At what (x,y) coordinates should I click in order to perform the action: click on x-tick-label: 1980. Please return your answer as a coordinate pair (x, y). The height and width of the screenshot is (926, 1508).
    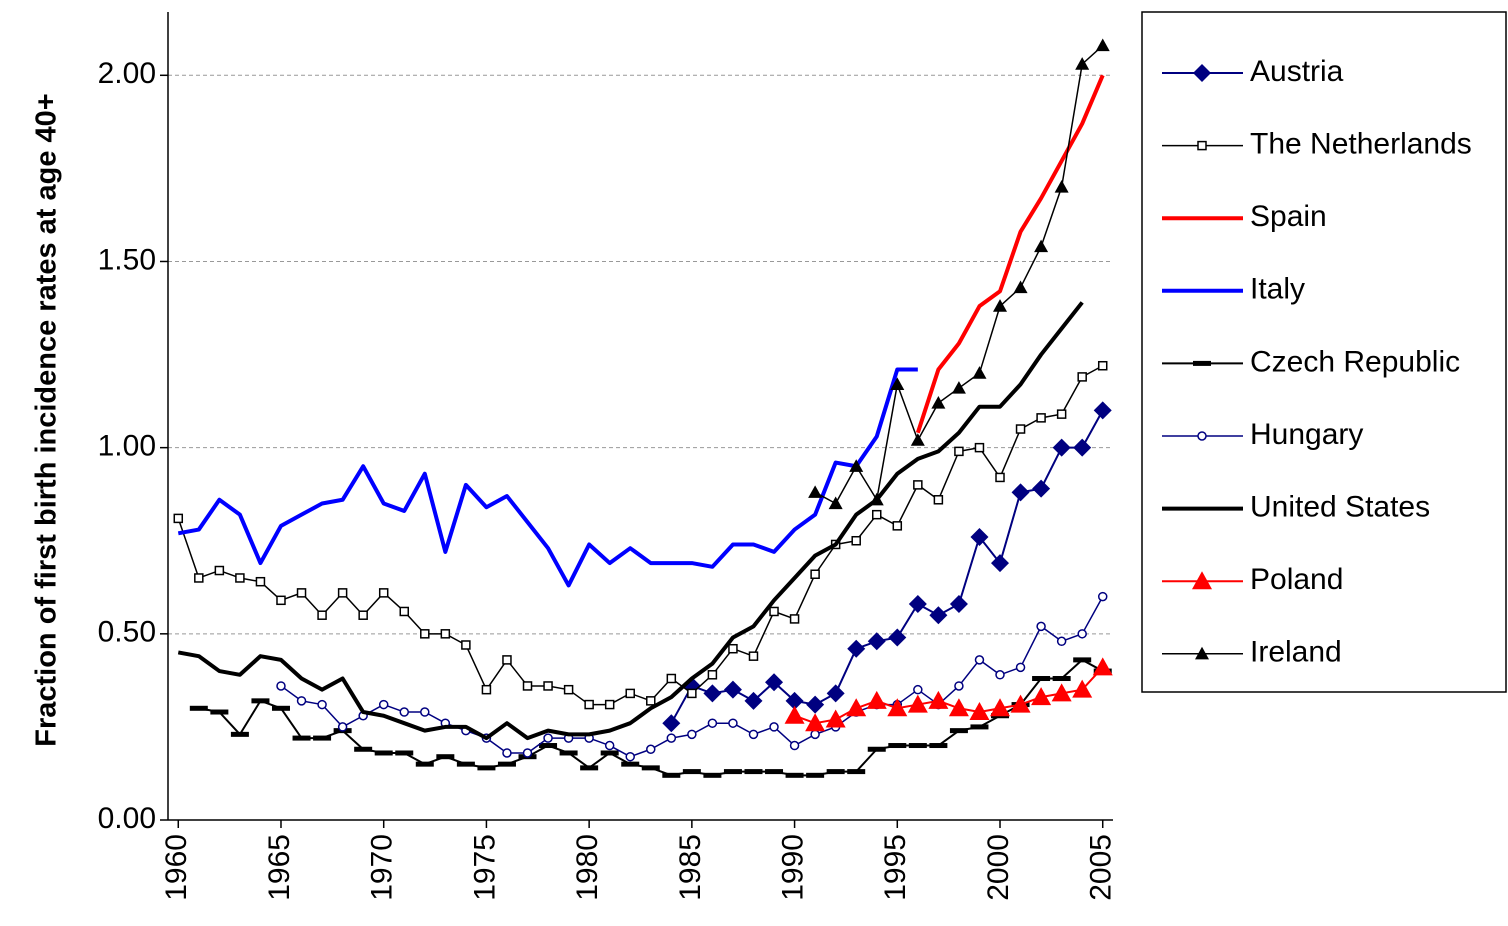
    Looking at the image, I should click on (587, 867).